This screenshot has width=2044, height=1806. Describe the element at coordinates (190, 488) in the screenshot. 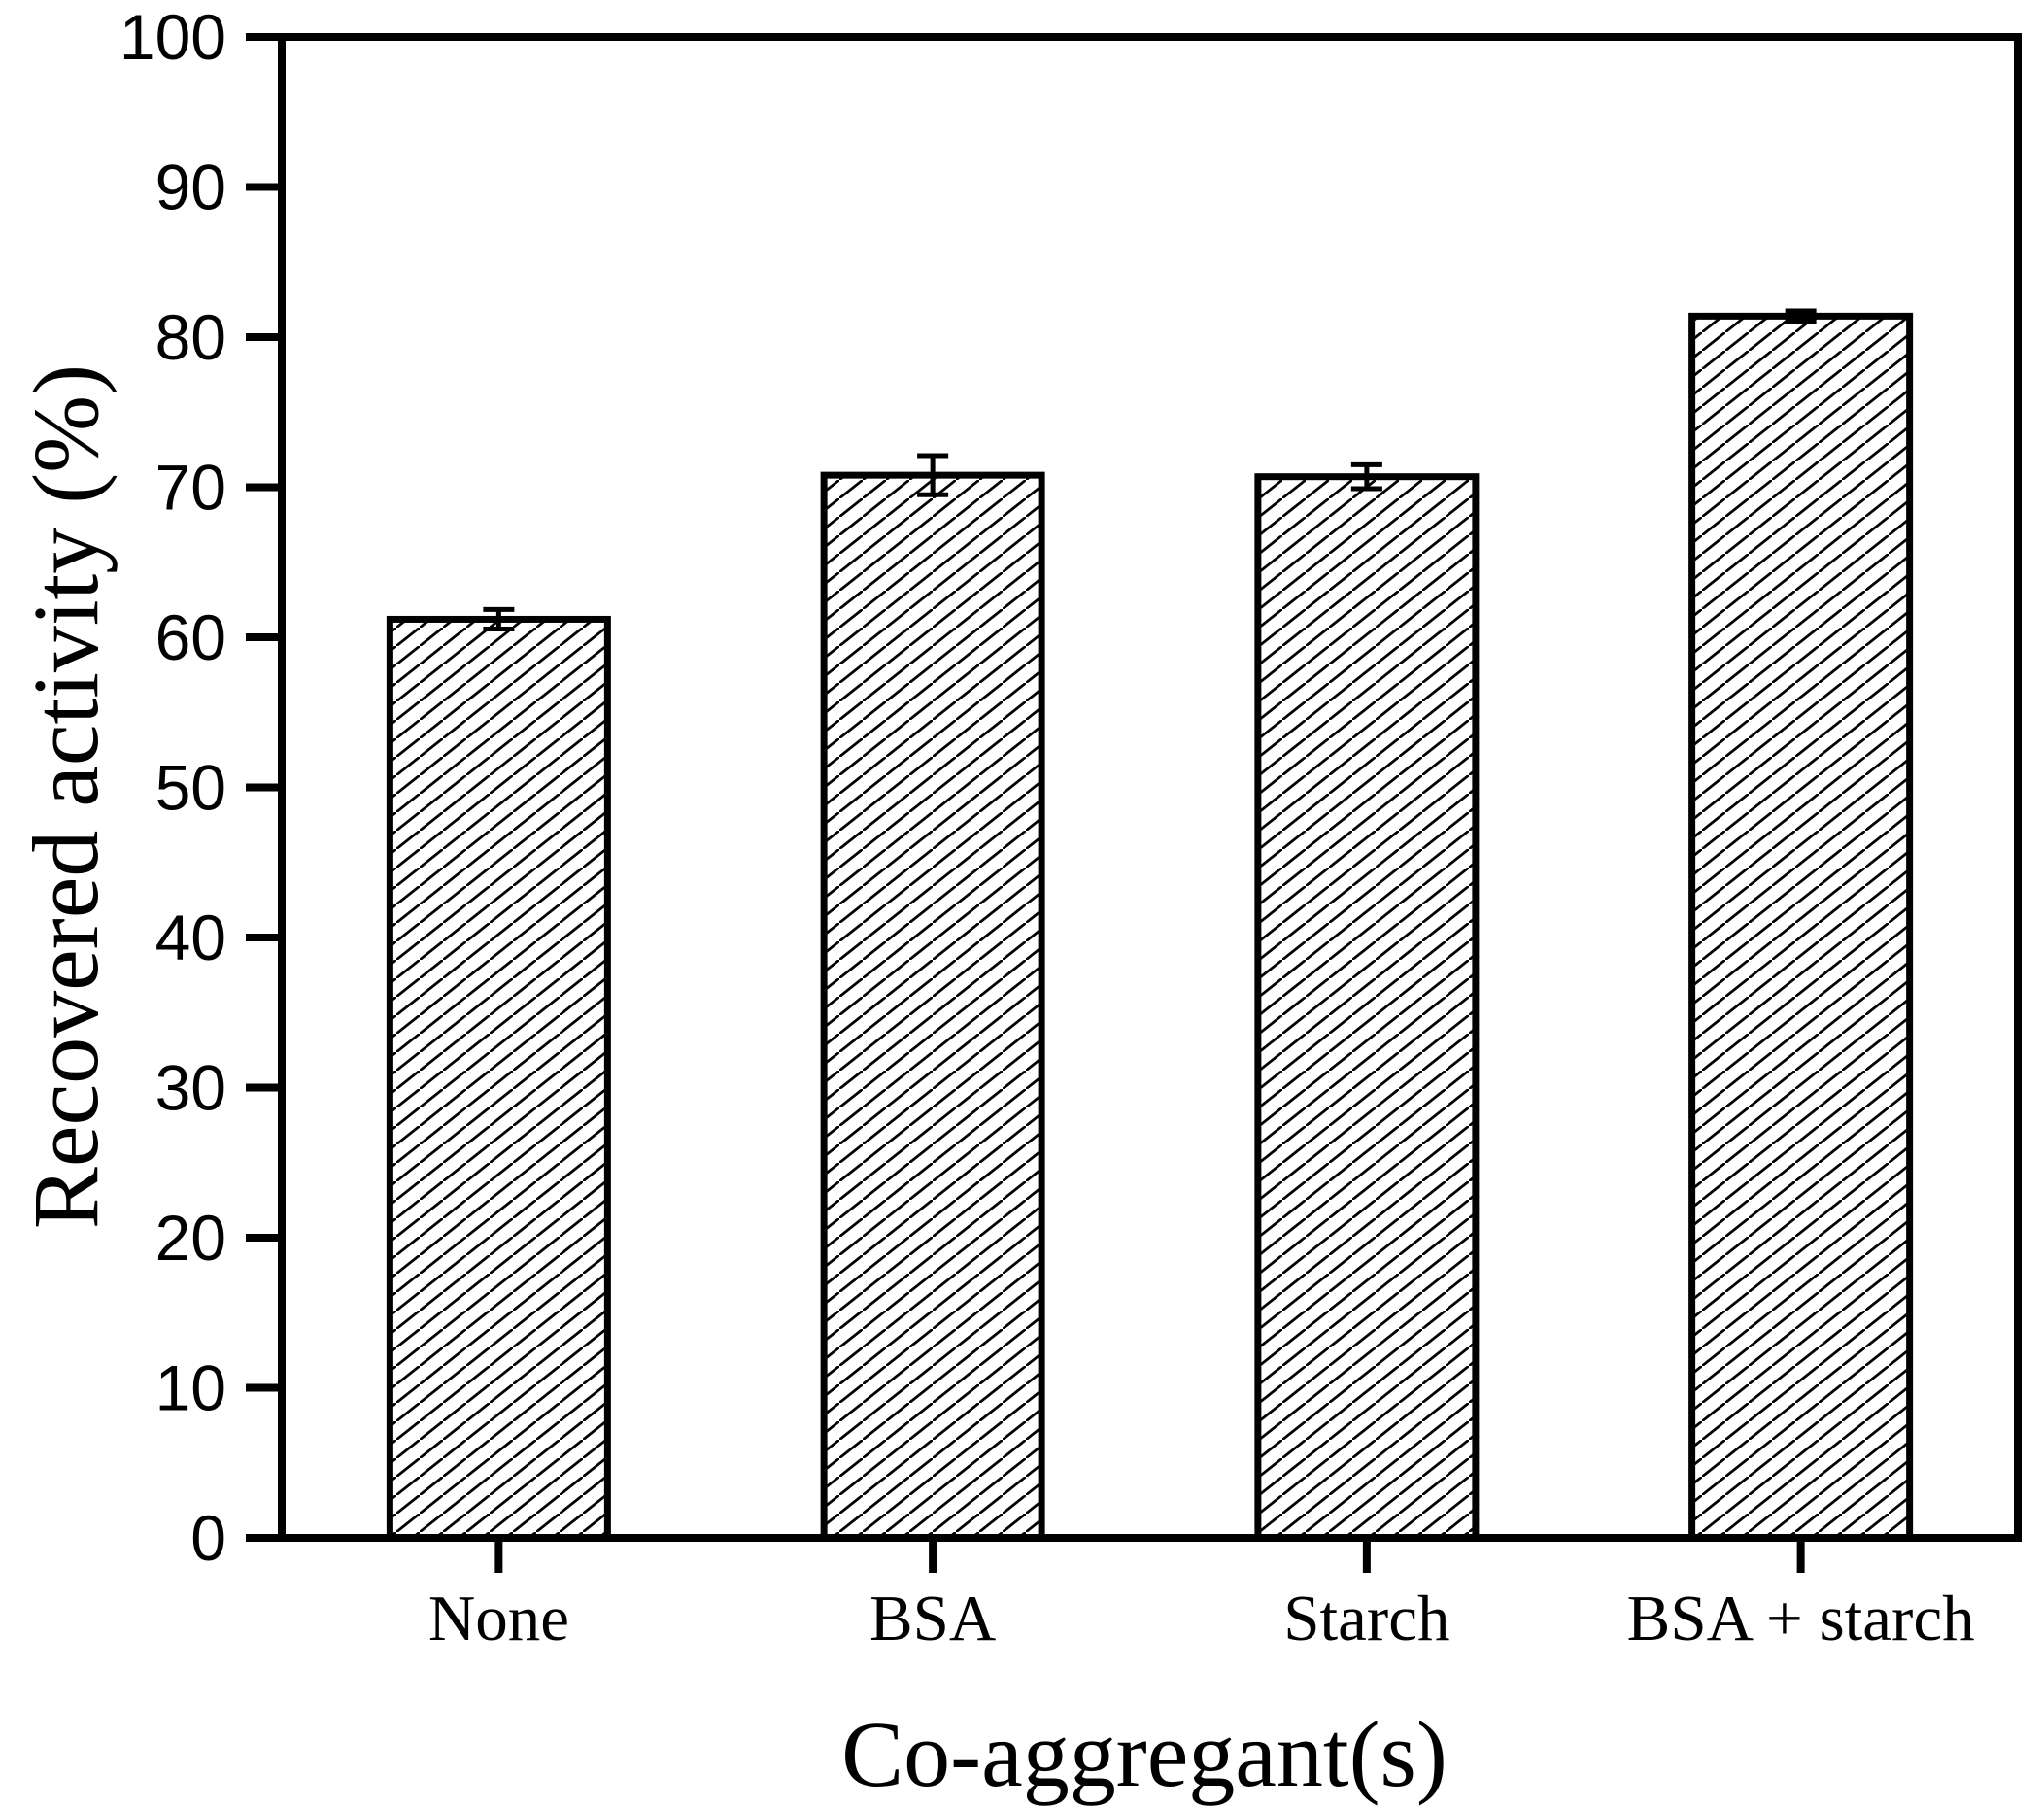

I see `y-axis-tick-label: 70` at that location.